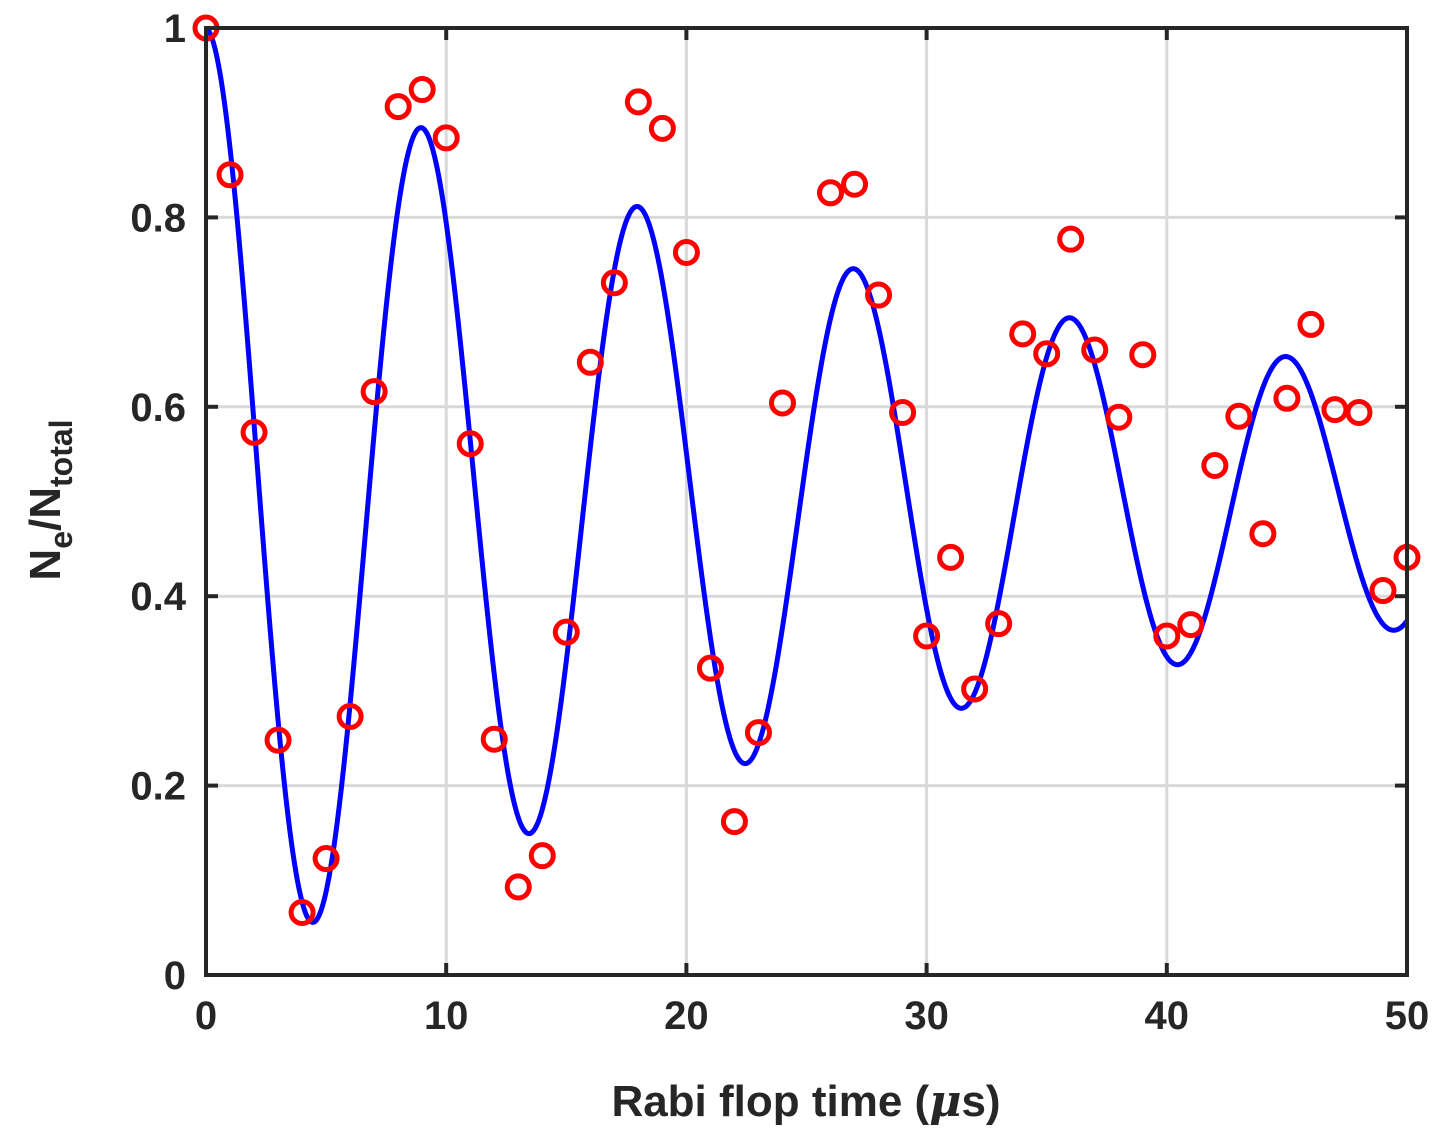  What do you see at coordinates (446, 1016) in the screenshot?
I see `x-tick-label-1: 10` at bounding box center [446, 1016].